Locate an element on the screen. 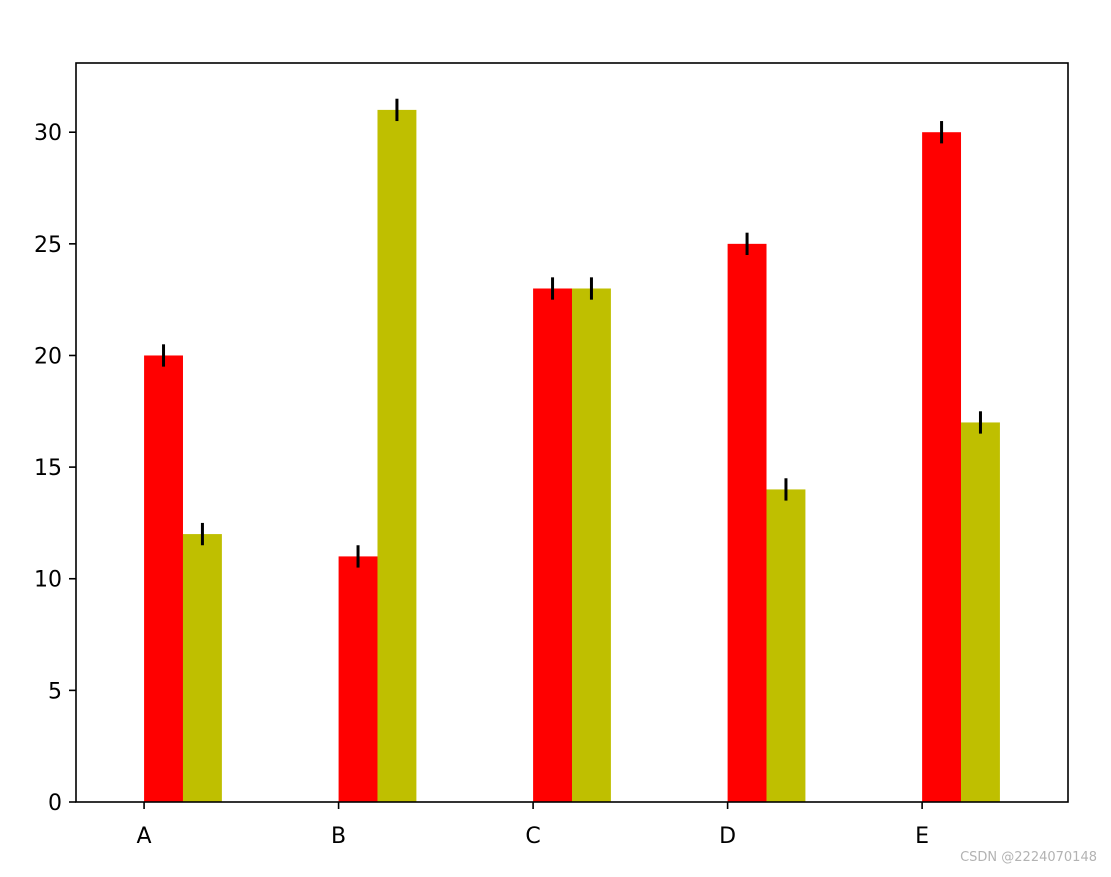  watermark-text: CSDN @2224070148 is located at coordinates (1028, 857).